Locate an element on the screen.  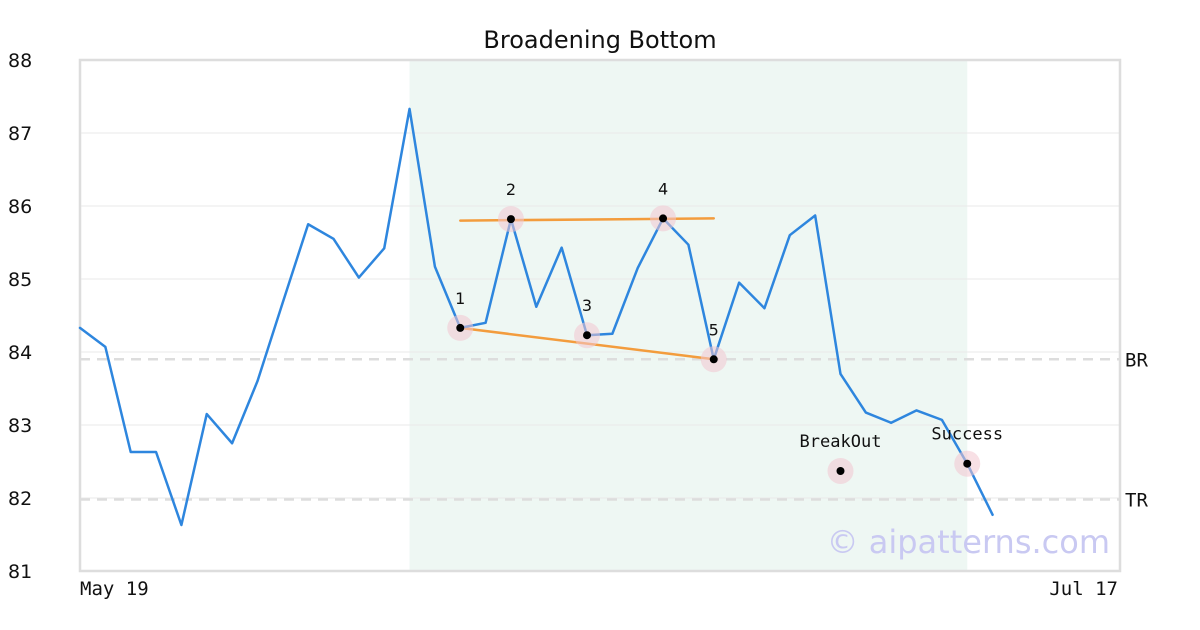
annotation-label: BreakOut is located at coordinates (841, 442).